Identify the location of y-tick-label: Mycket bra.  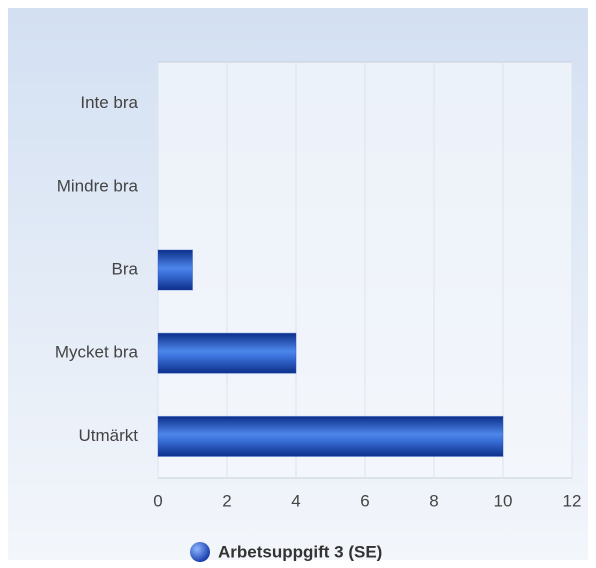
(97, 352).